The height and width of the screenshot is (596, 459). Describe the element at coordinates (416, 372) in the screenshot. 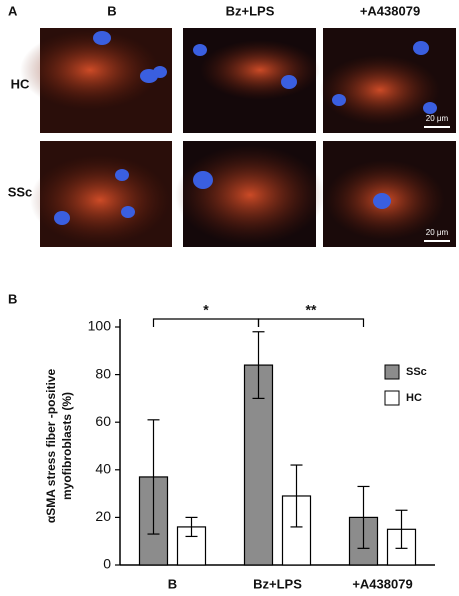

I see `legend-label: SSc` at that location.